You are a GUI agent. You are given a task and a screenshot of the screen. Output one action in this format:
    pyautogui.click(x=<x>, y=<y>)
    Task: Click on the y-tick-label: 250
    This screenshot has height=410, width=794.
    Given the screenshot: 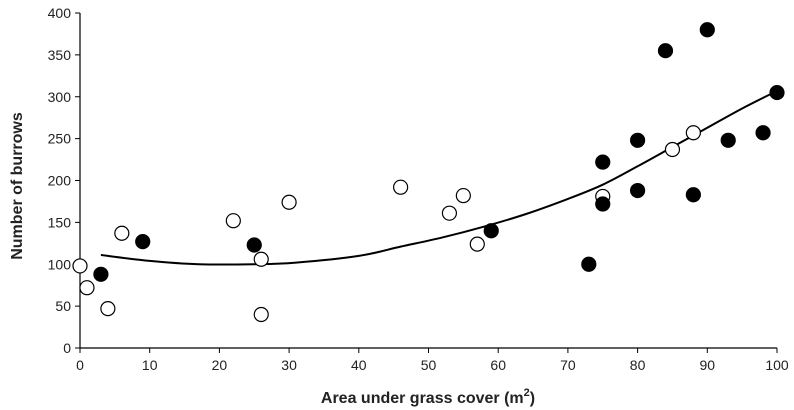 What is the action you would take?
    pyautogui.click(x=60, y=139)
    